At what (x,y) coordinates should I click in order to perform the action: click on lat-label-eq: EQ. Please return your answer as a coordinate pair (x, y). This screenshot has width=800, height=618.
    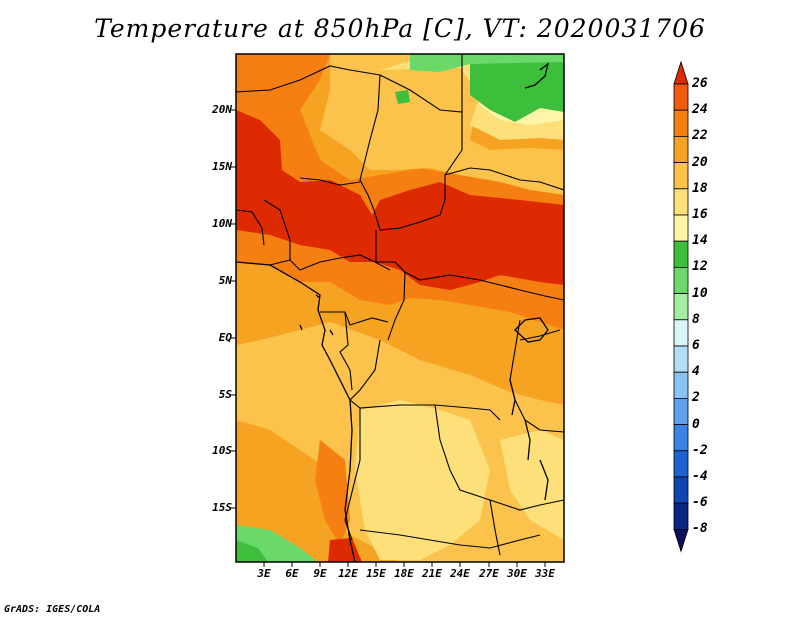
    Looking at the image, I should click on (225, 337).